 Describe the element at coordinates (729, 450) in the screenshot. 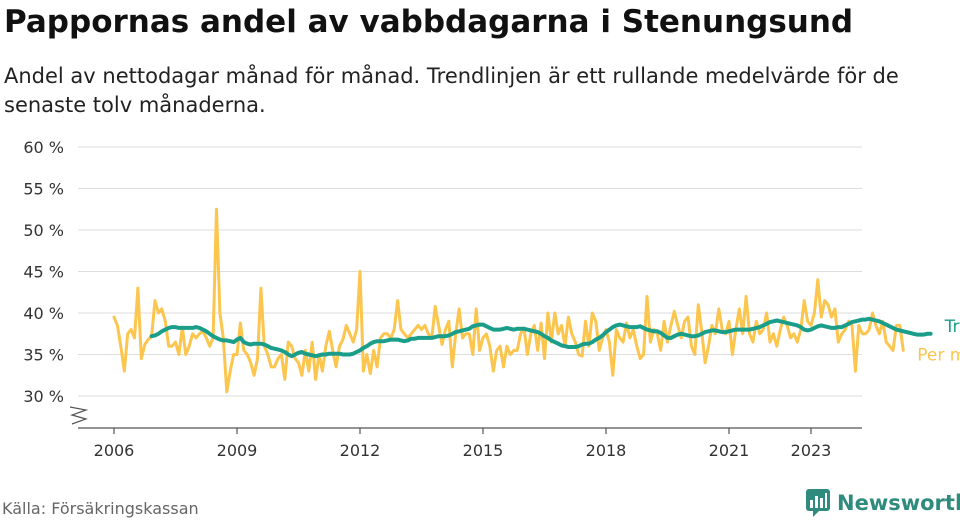

I see `x-tick-label: 2021` at that location.